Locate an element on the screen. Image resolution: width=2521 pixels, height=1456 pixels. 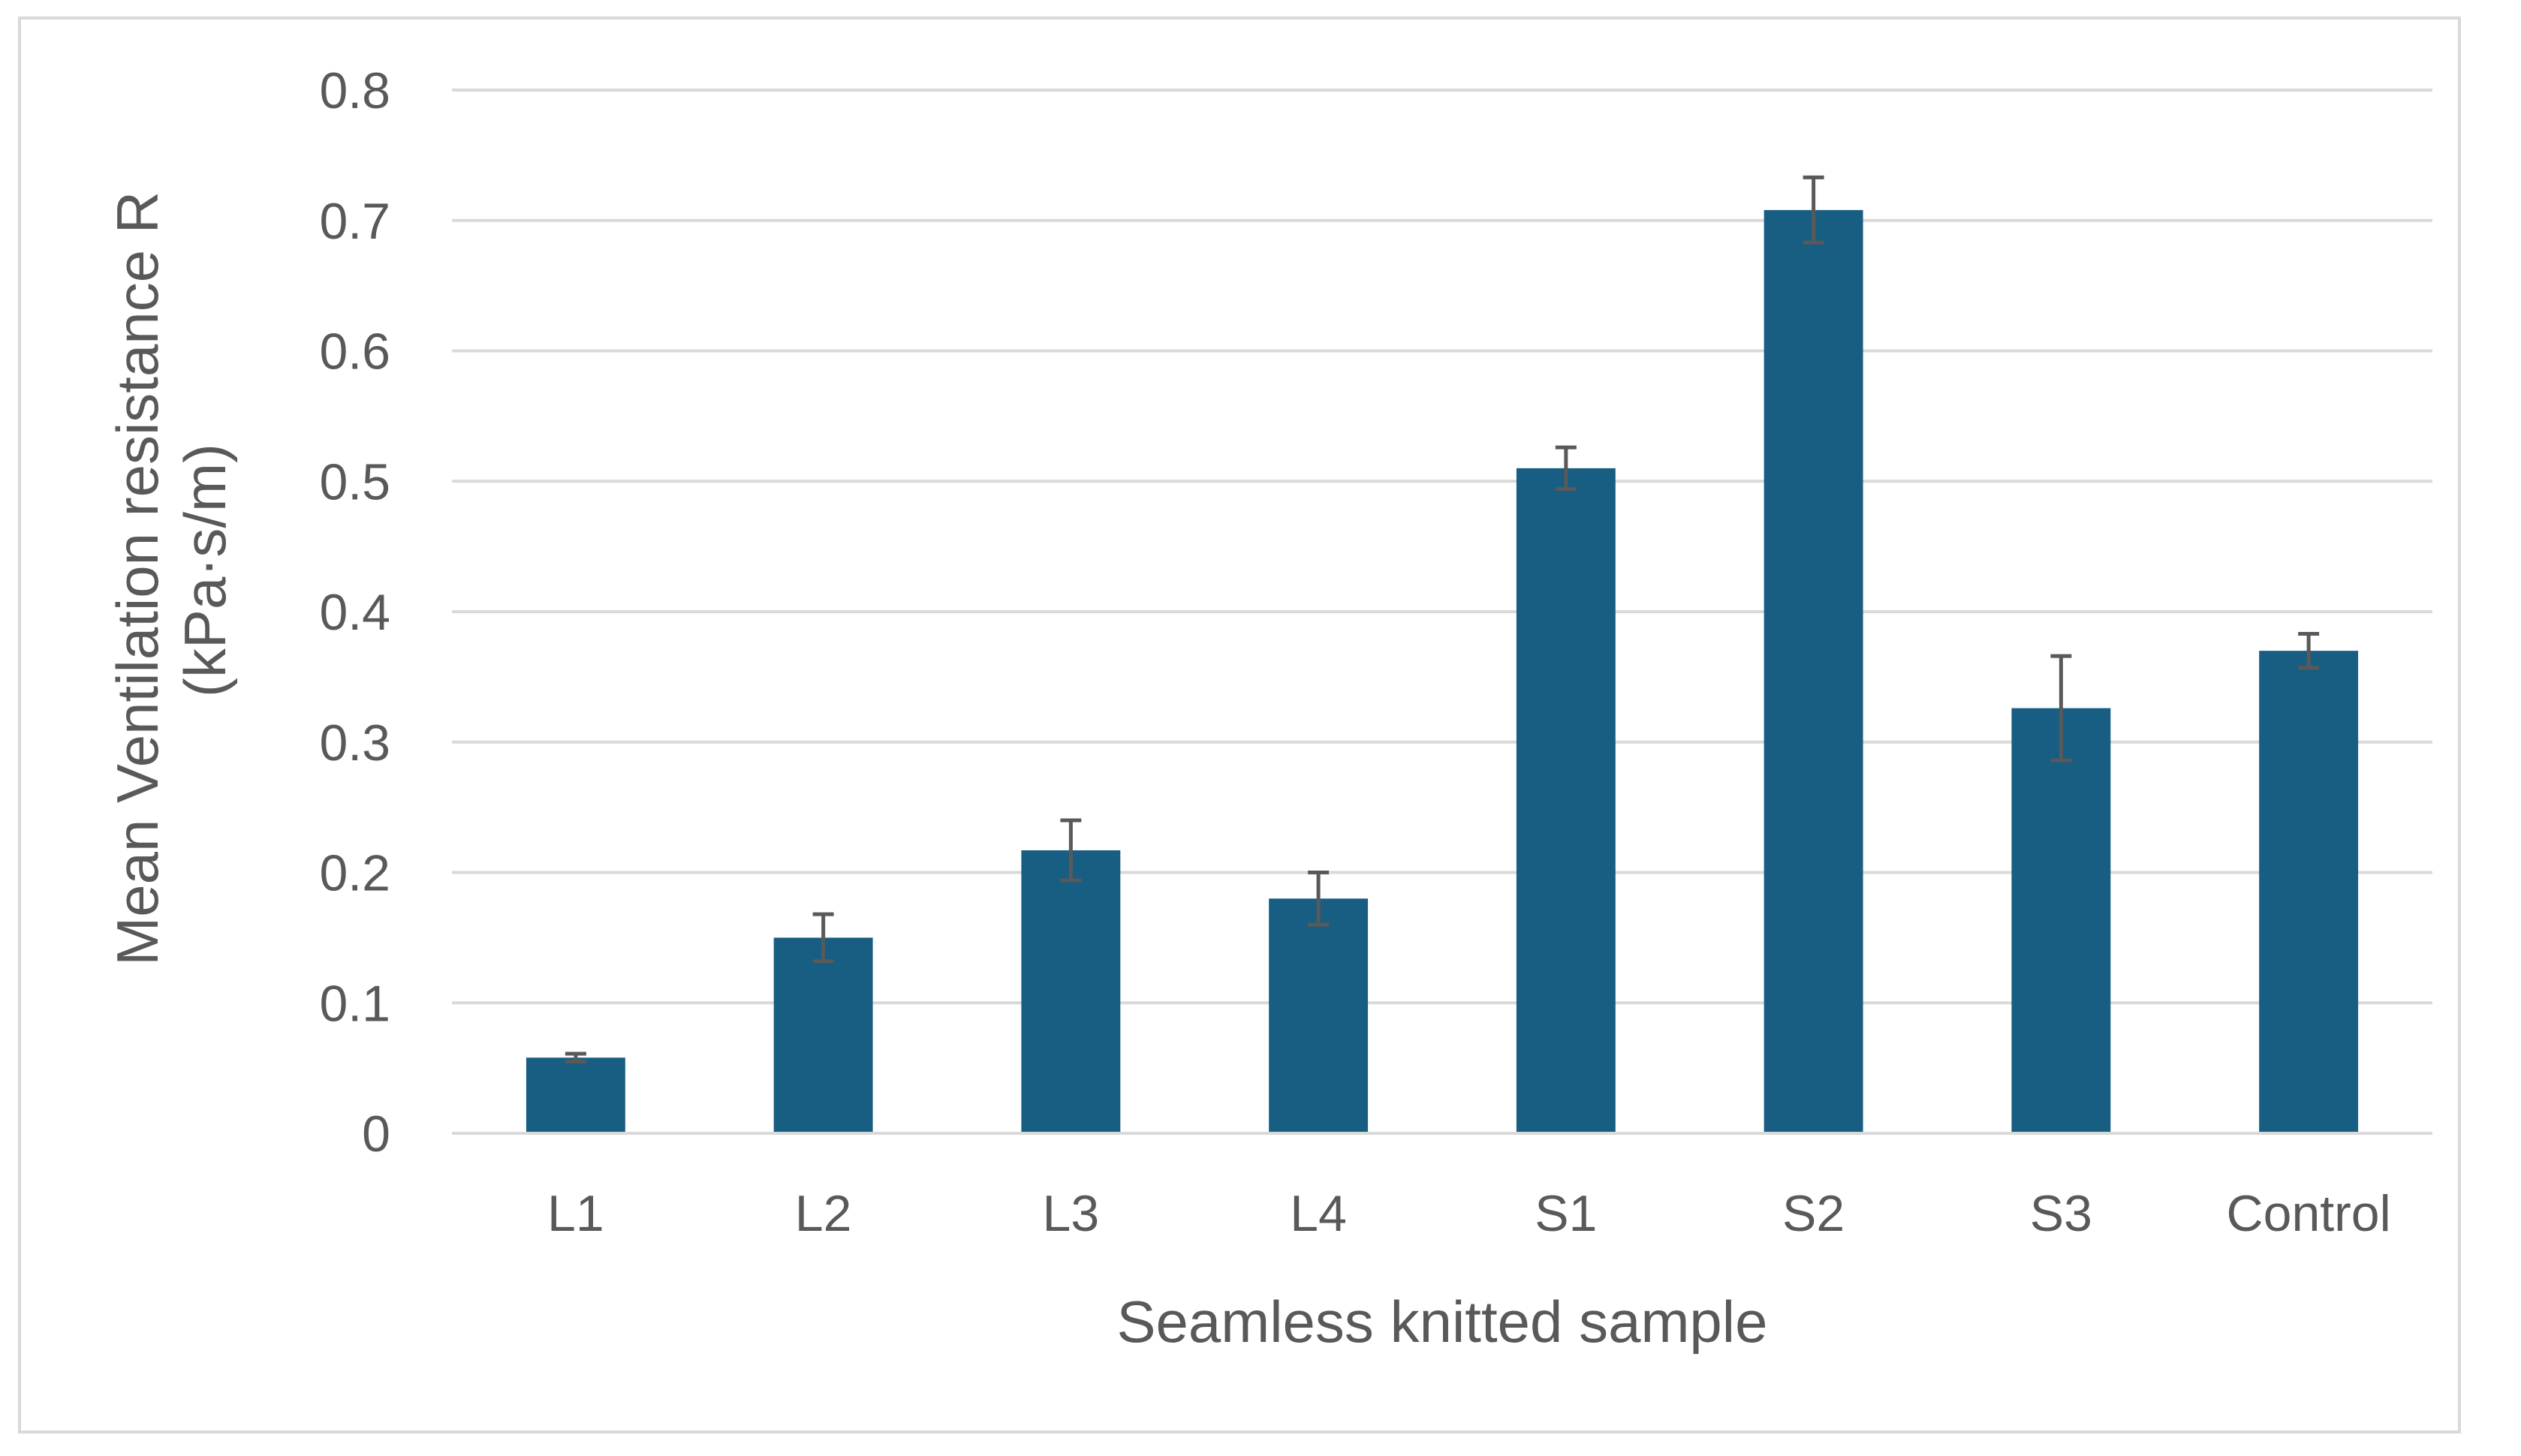
x-tick-label: S2 is located at coordinates (1814, 1213).